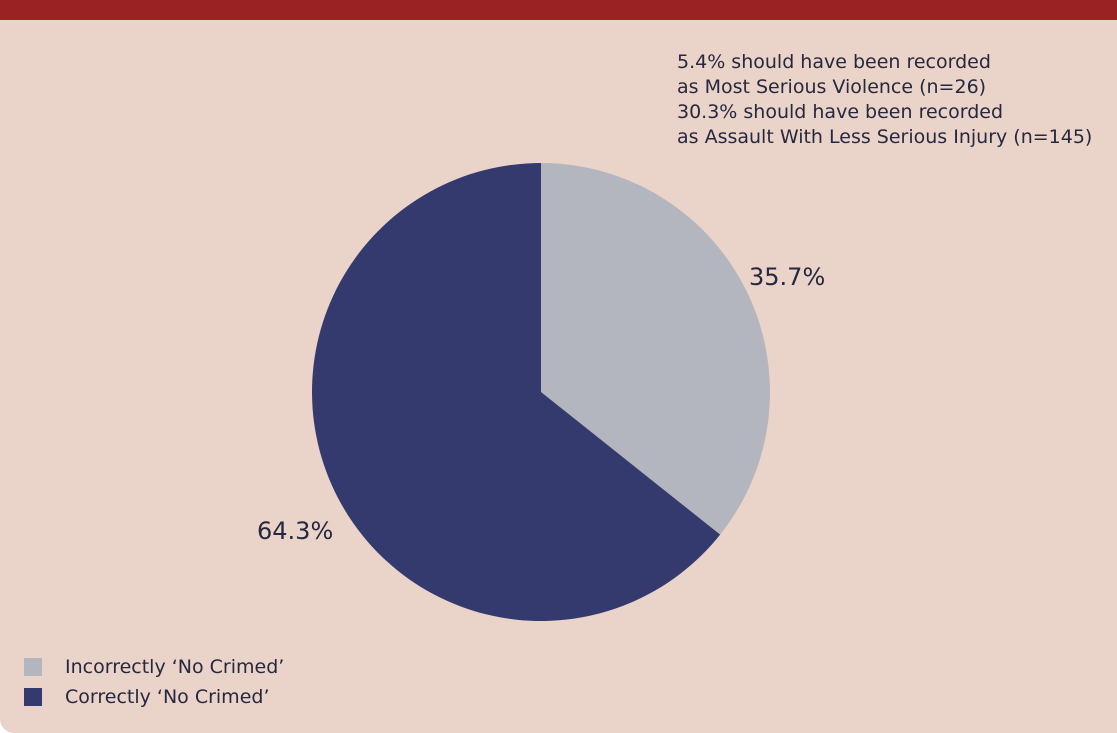 The width and height of the screenshot is (1117, 733). Describe the element at coordinates (558, 10) in the screenshot. I see `header-bar` at that location.